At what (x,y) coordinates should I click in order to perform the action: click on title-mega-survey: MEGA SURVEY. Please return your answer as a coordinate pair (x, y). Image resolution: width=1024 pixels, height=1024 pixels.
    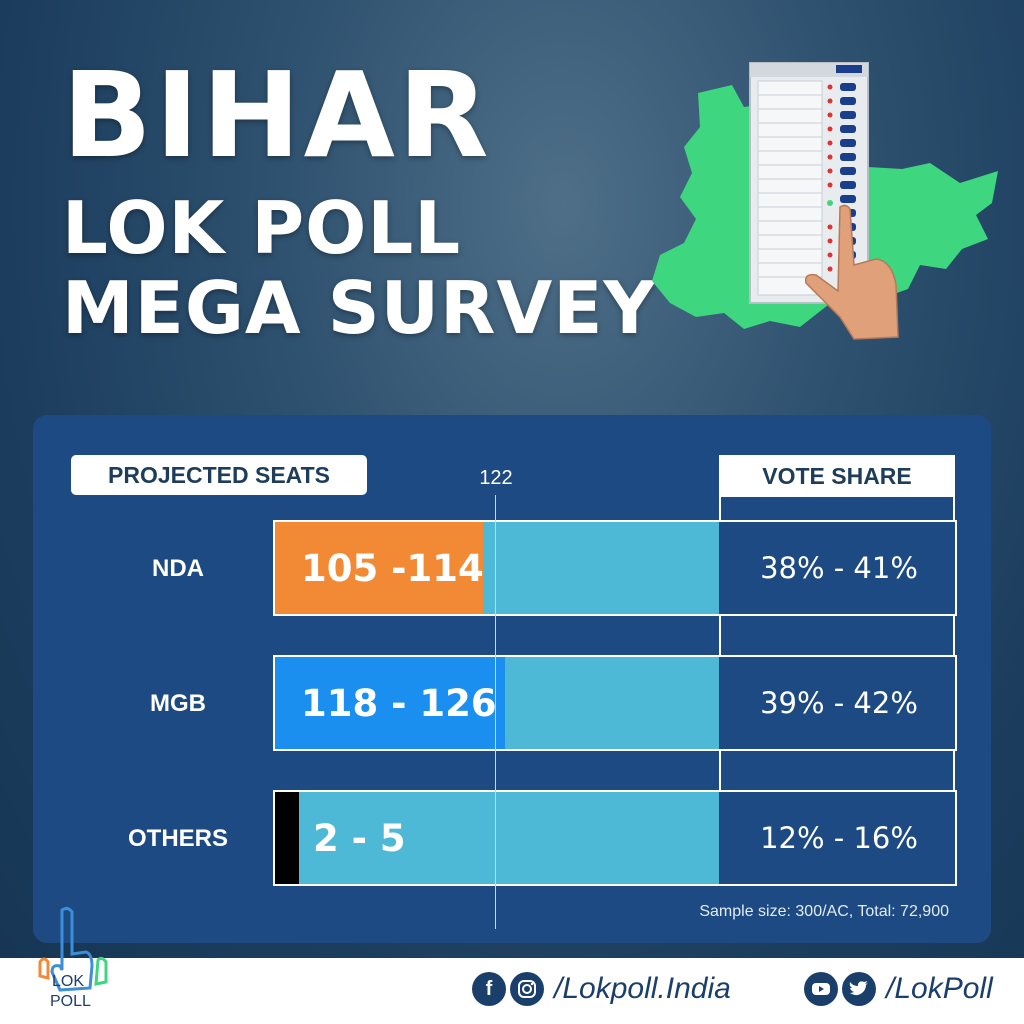
    Looking at the image, I should click on (359, 308).